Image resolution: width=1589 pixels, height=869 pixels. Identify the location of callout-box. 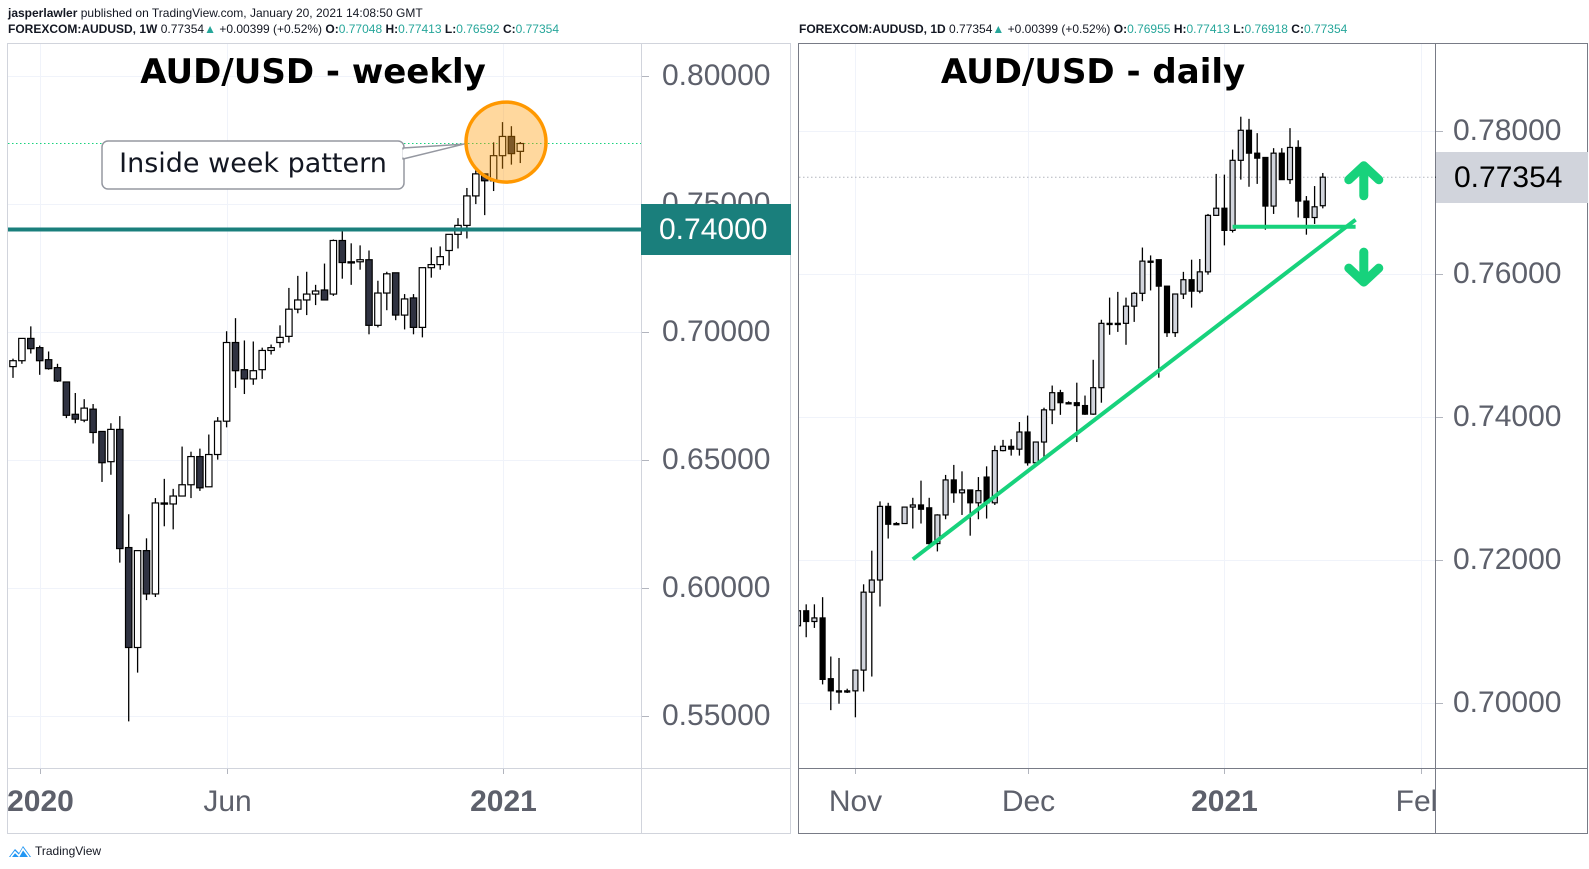
(283, 165).